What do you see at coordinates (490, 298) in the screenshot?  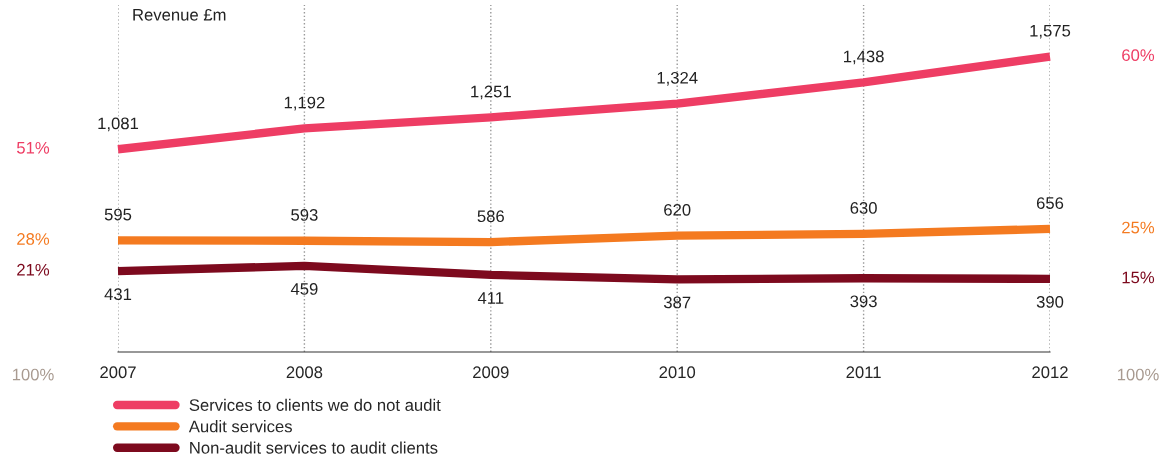 I see `data-label: 411` at bounding box center [490, 298].